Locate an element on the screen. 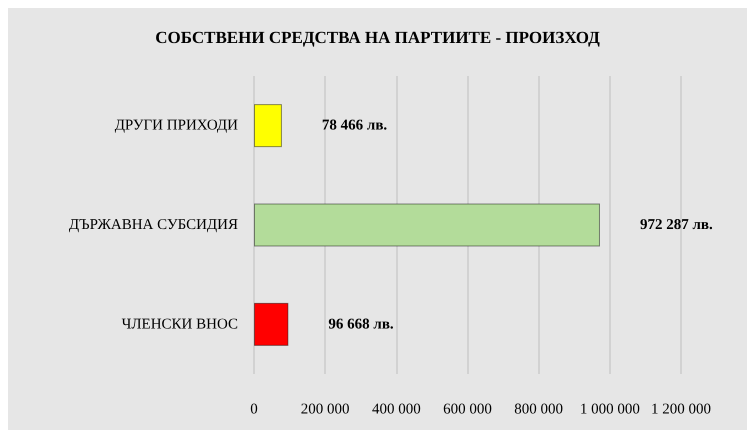 The height and width of the screenshot is (438, 755). y-tick-label: ЧЛЕНСКИ ВНОС is located at coordinates (180, 324).